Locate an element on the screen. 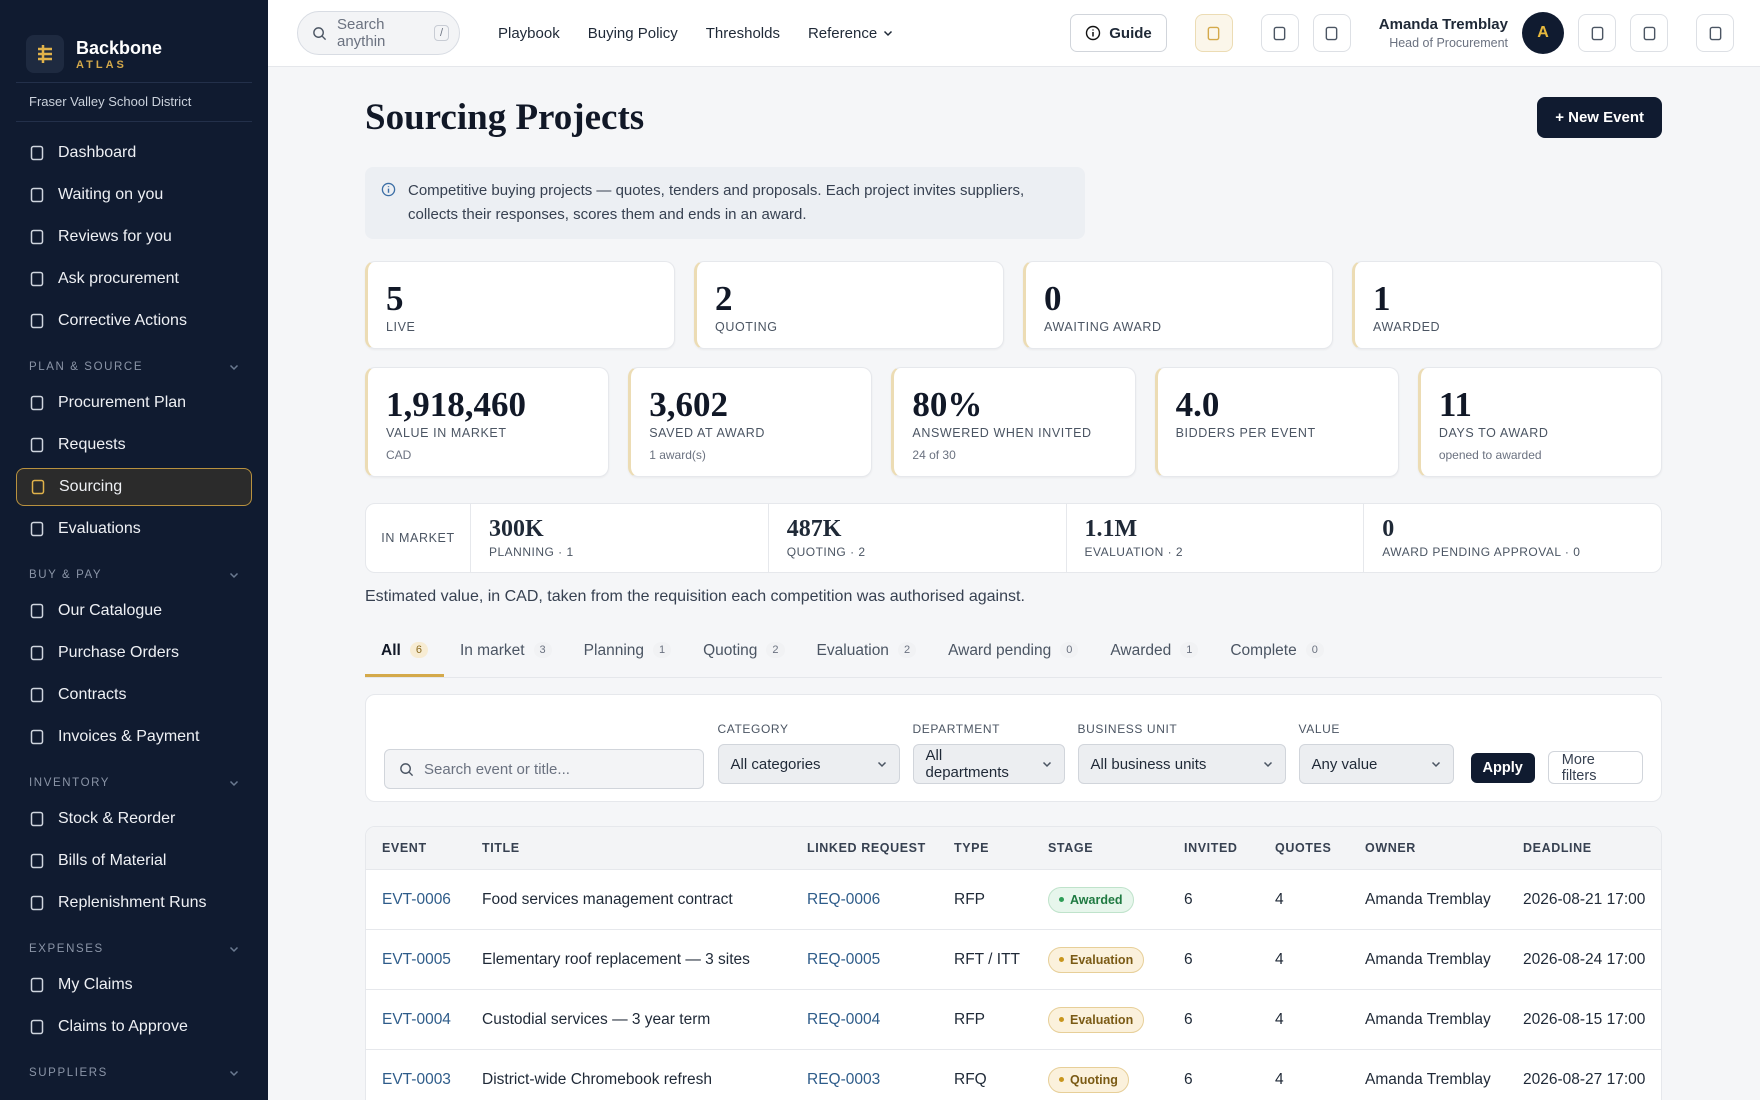 The width and height of the screenshot is (1760, 1100). request-link: REQ-0003 is located at coordinates (844, 1079).